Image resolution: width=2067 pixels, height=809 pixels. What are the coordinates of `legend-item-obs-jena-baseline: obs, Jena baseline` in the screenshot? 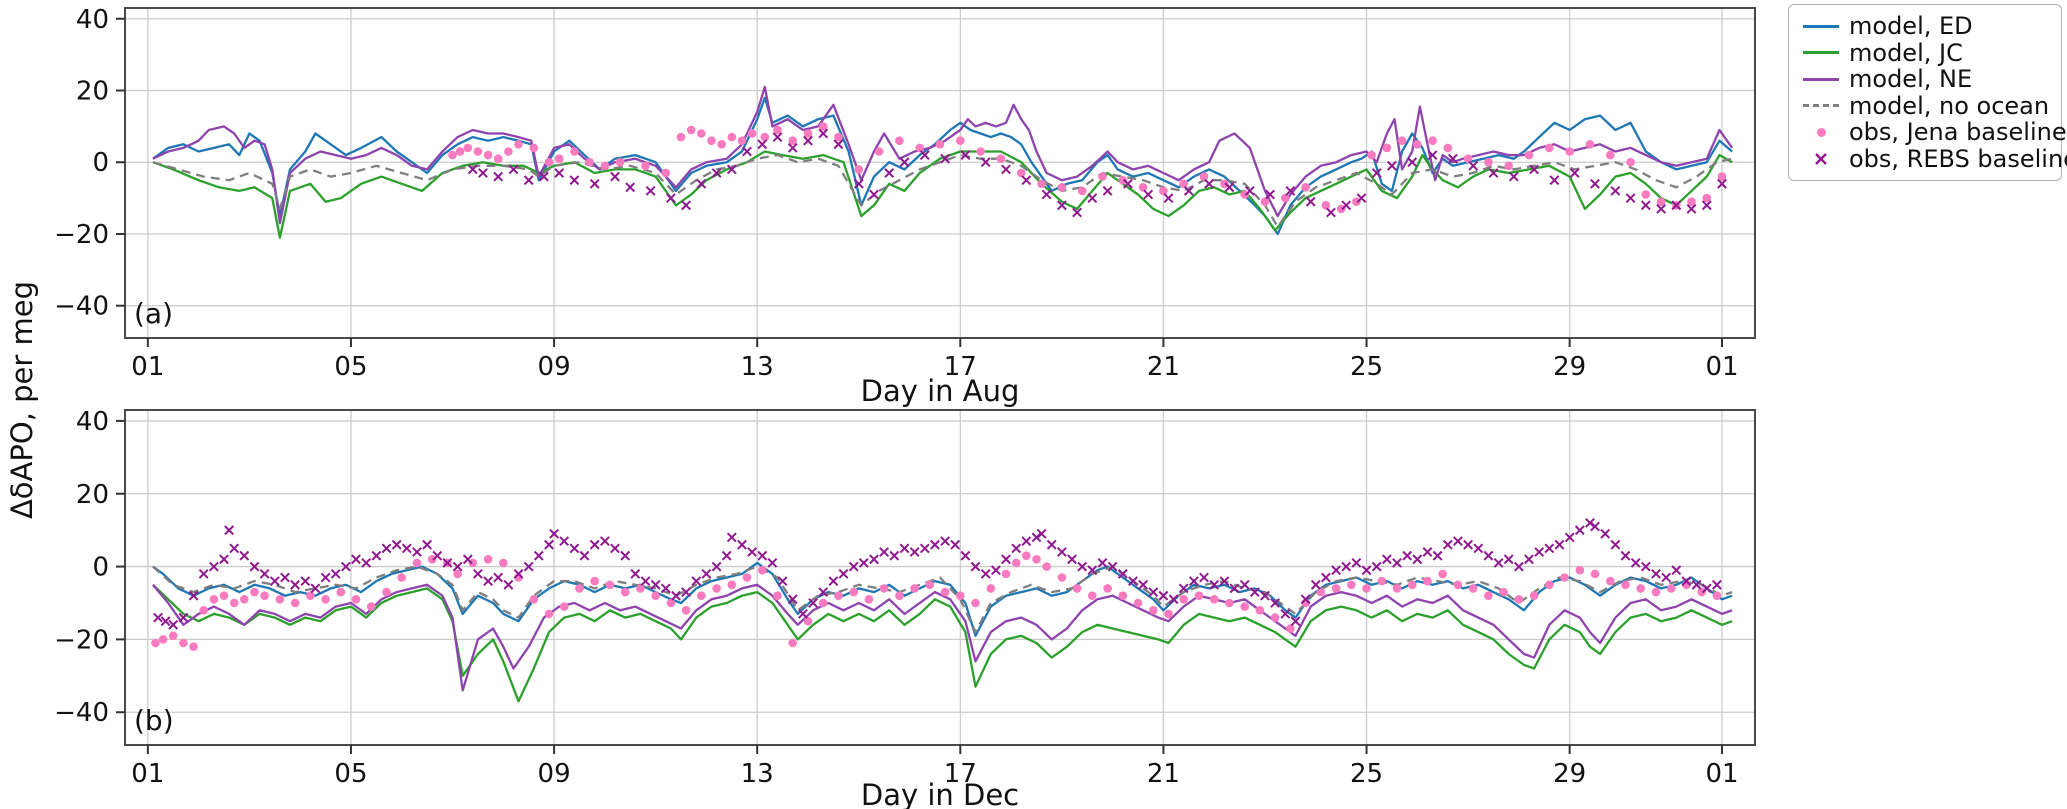 It's located at (1933, 132).